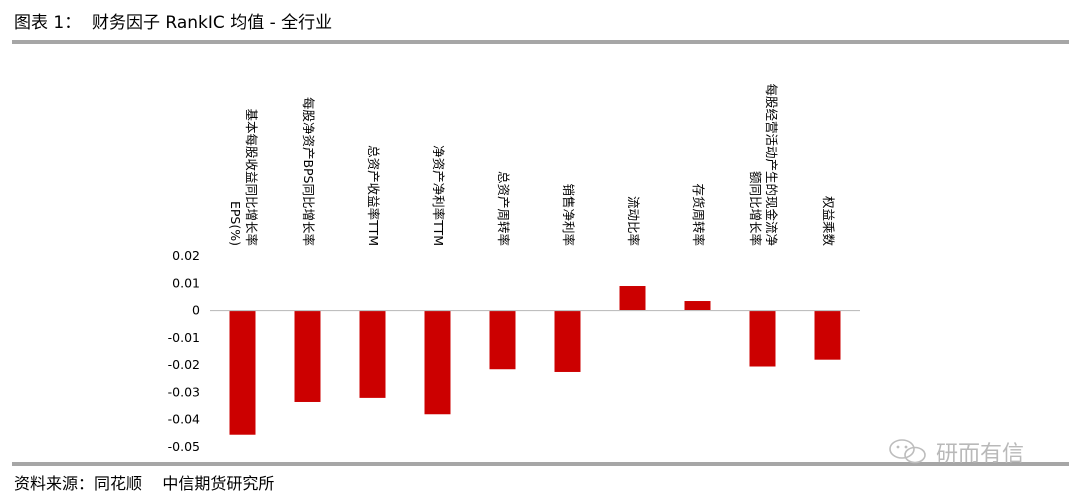  Describe the element at coordinates (755, 208) in the screenshot. I see `category-label: 额同比增长率` at that location.